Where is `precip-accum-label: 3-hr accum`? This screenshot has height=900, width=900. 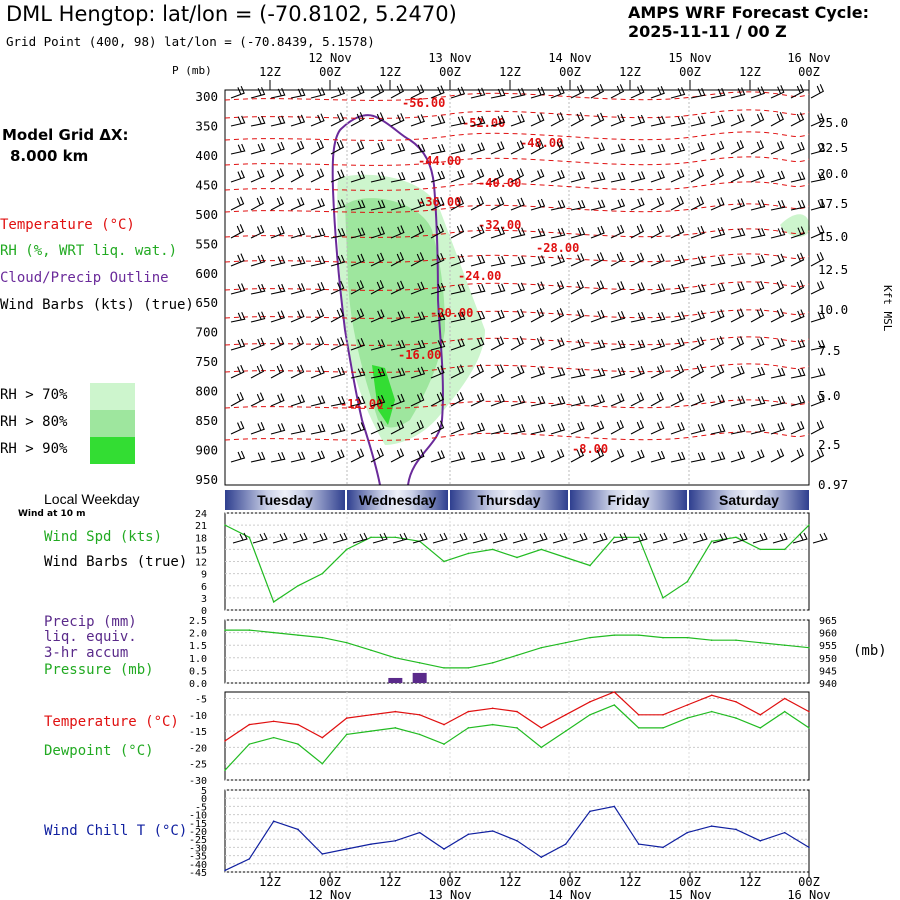
precip-accum-label: 3-hr accum is located at coordinates (86, 653).